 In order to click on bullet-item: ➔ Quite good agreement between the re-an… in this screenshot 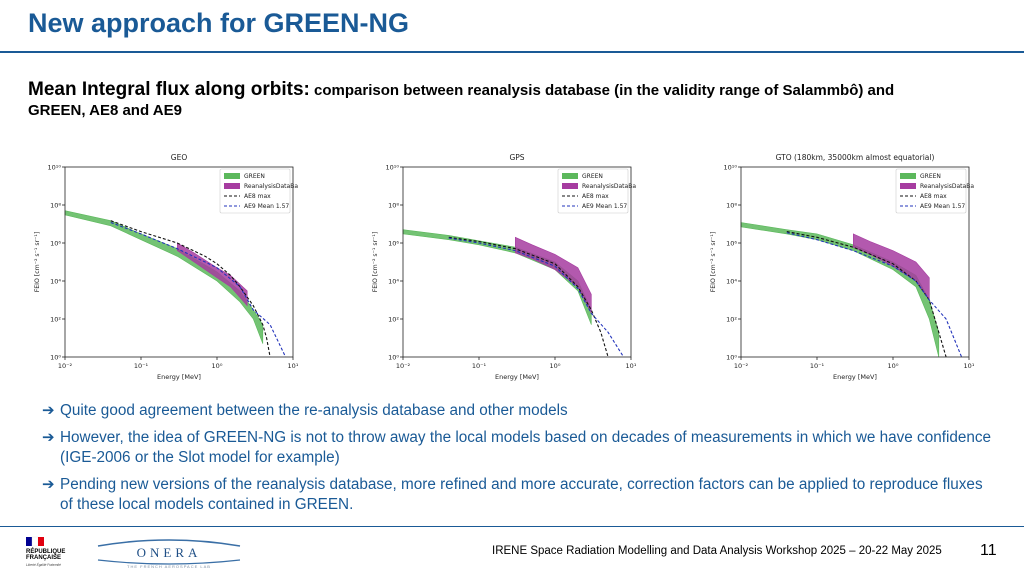, I will do `click(517, 411)`.